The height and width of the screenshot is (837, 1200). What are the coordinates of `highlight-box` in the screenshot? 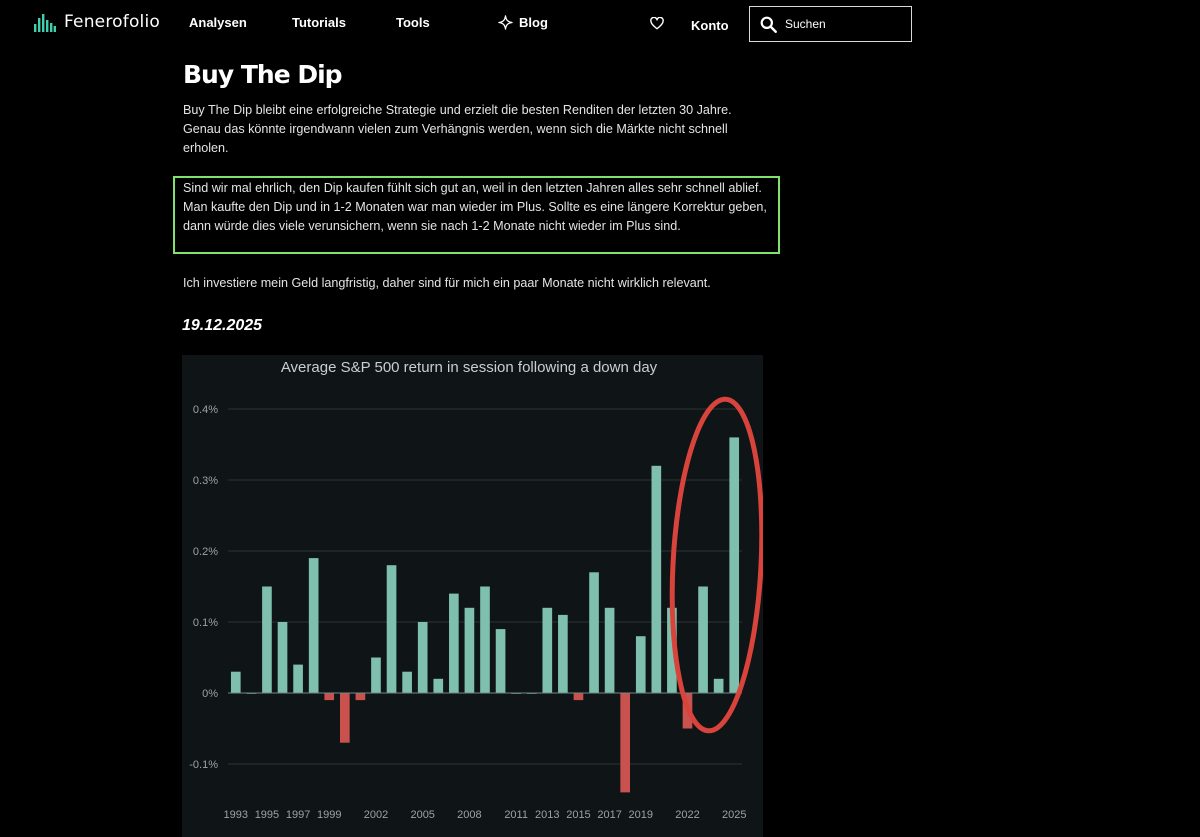 It's located at (476, 215).